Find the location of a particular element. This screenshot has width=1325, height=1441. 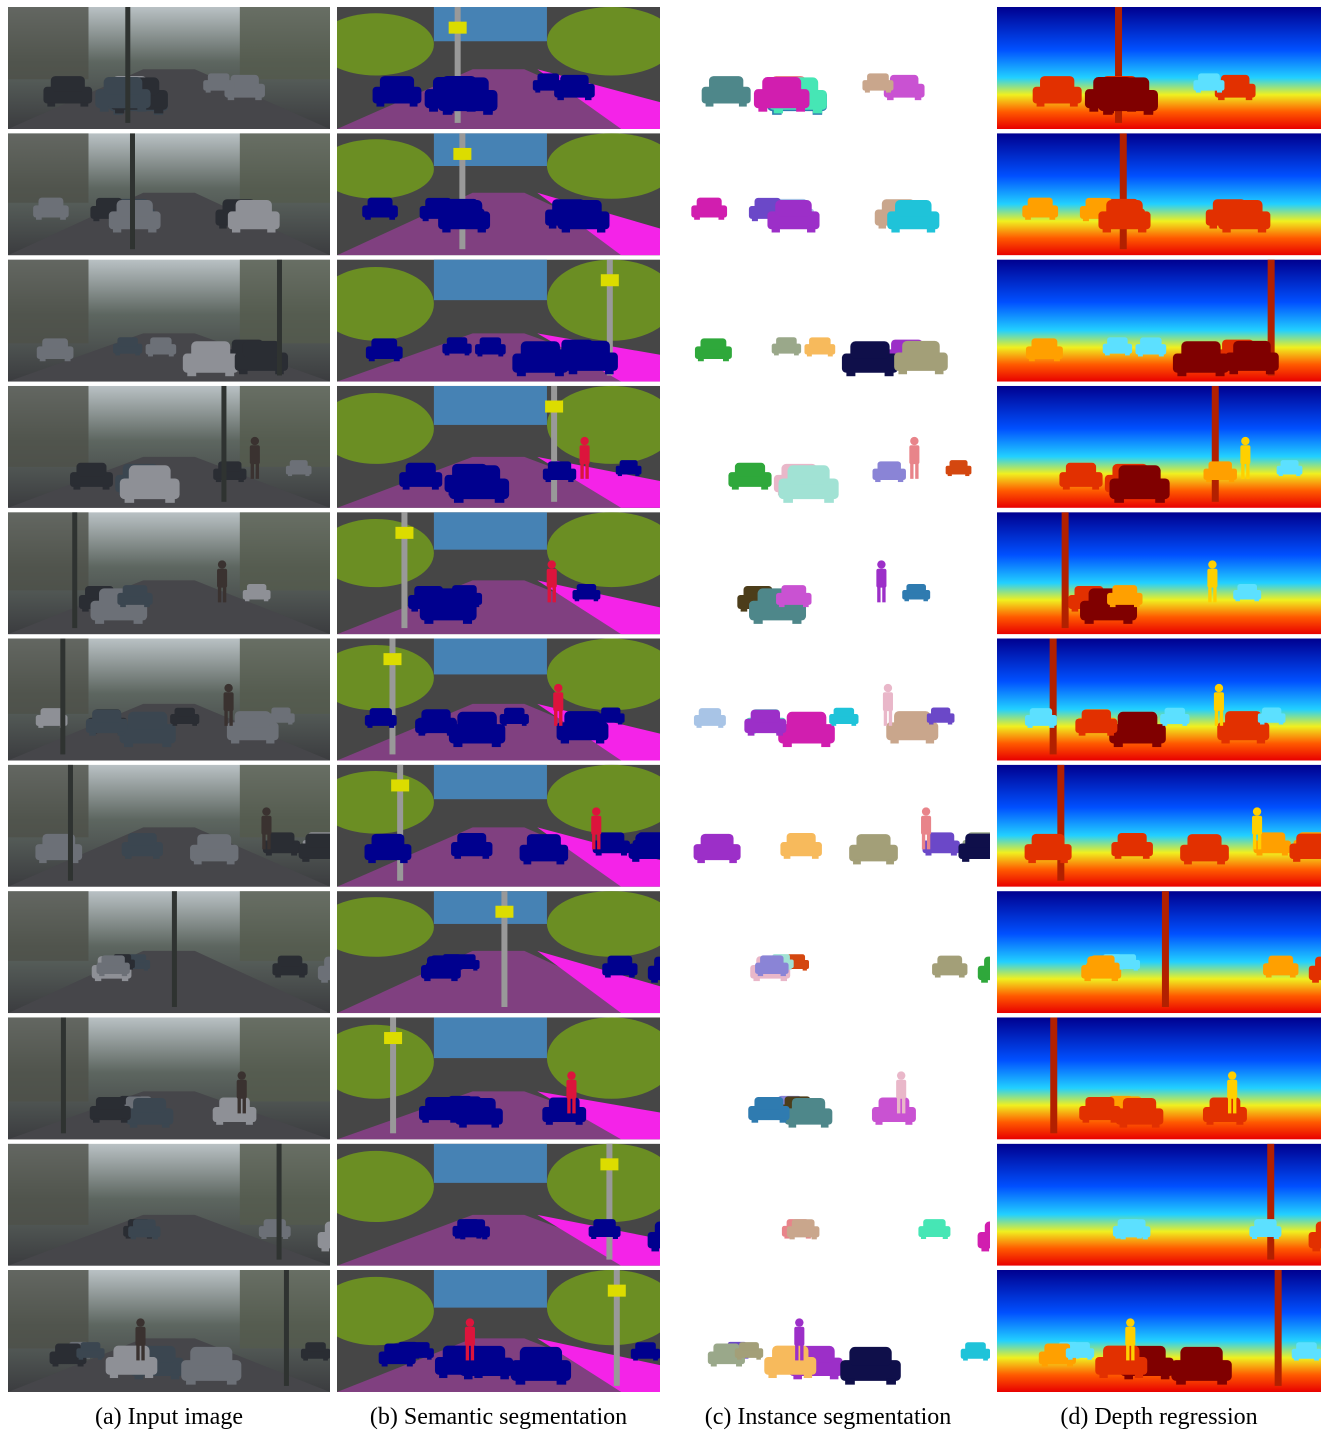

caption-depth-regression: (d) Depth regression is located at coordinates (1159, 1417).